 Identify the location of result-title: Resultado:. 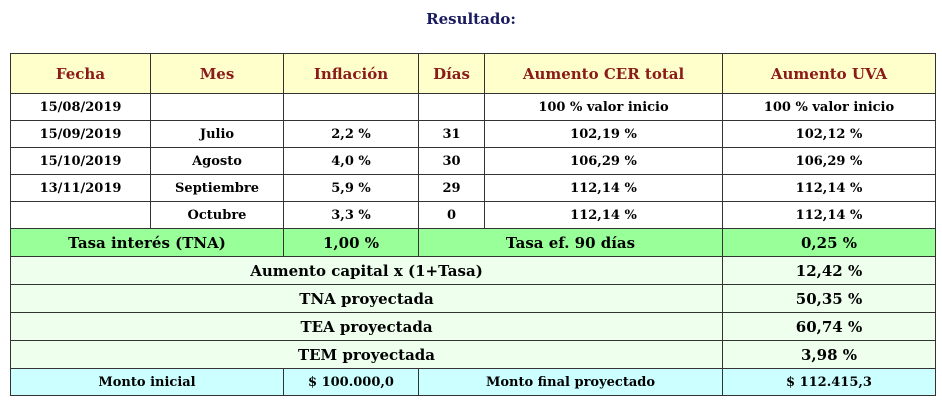
(471, 19).